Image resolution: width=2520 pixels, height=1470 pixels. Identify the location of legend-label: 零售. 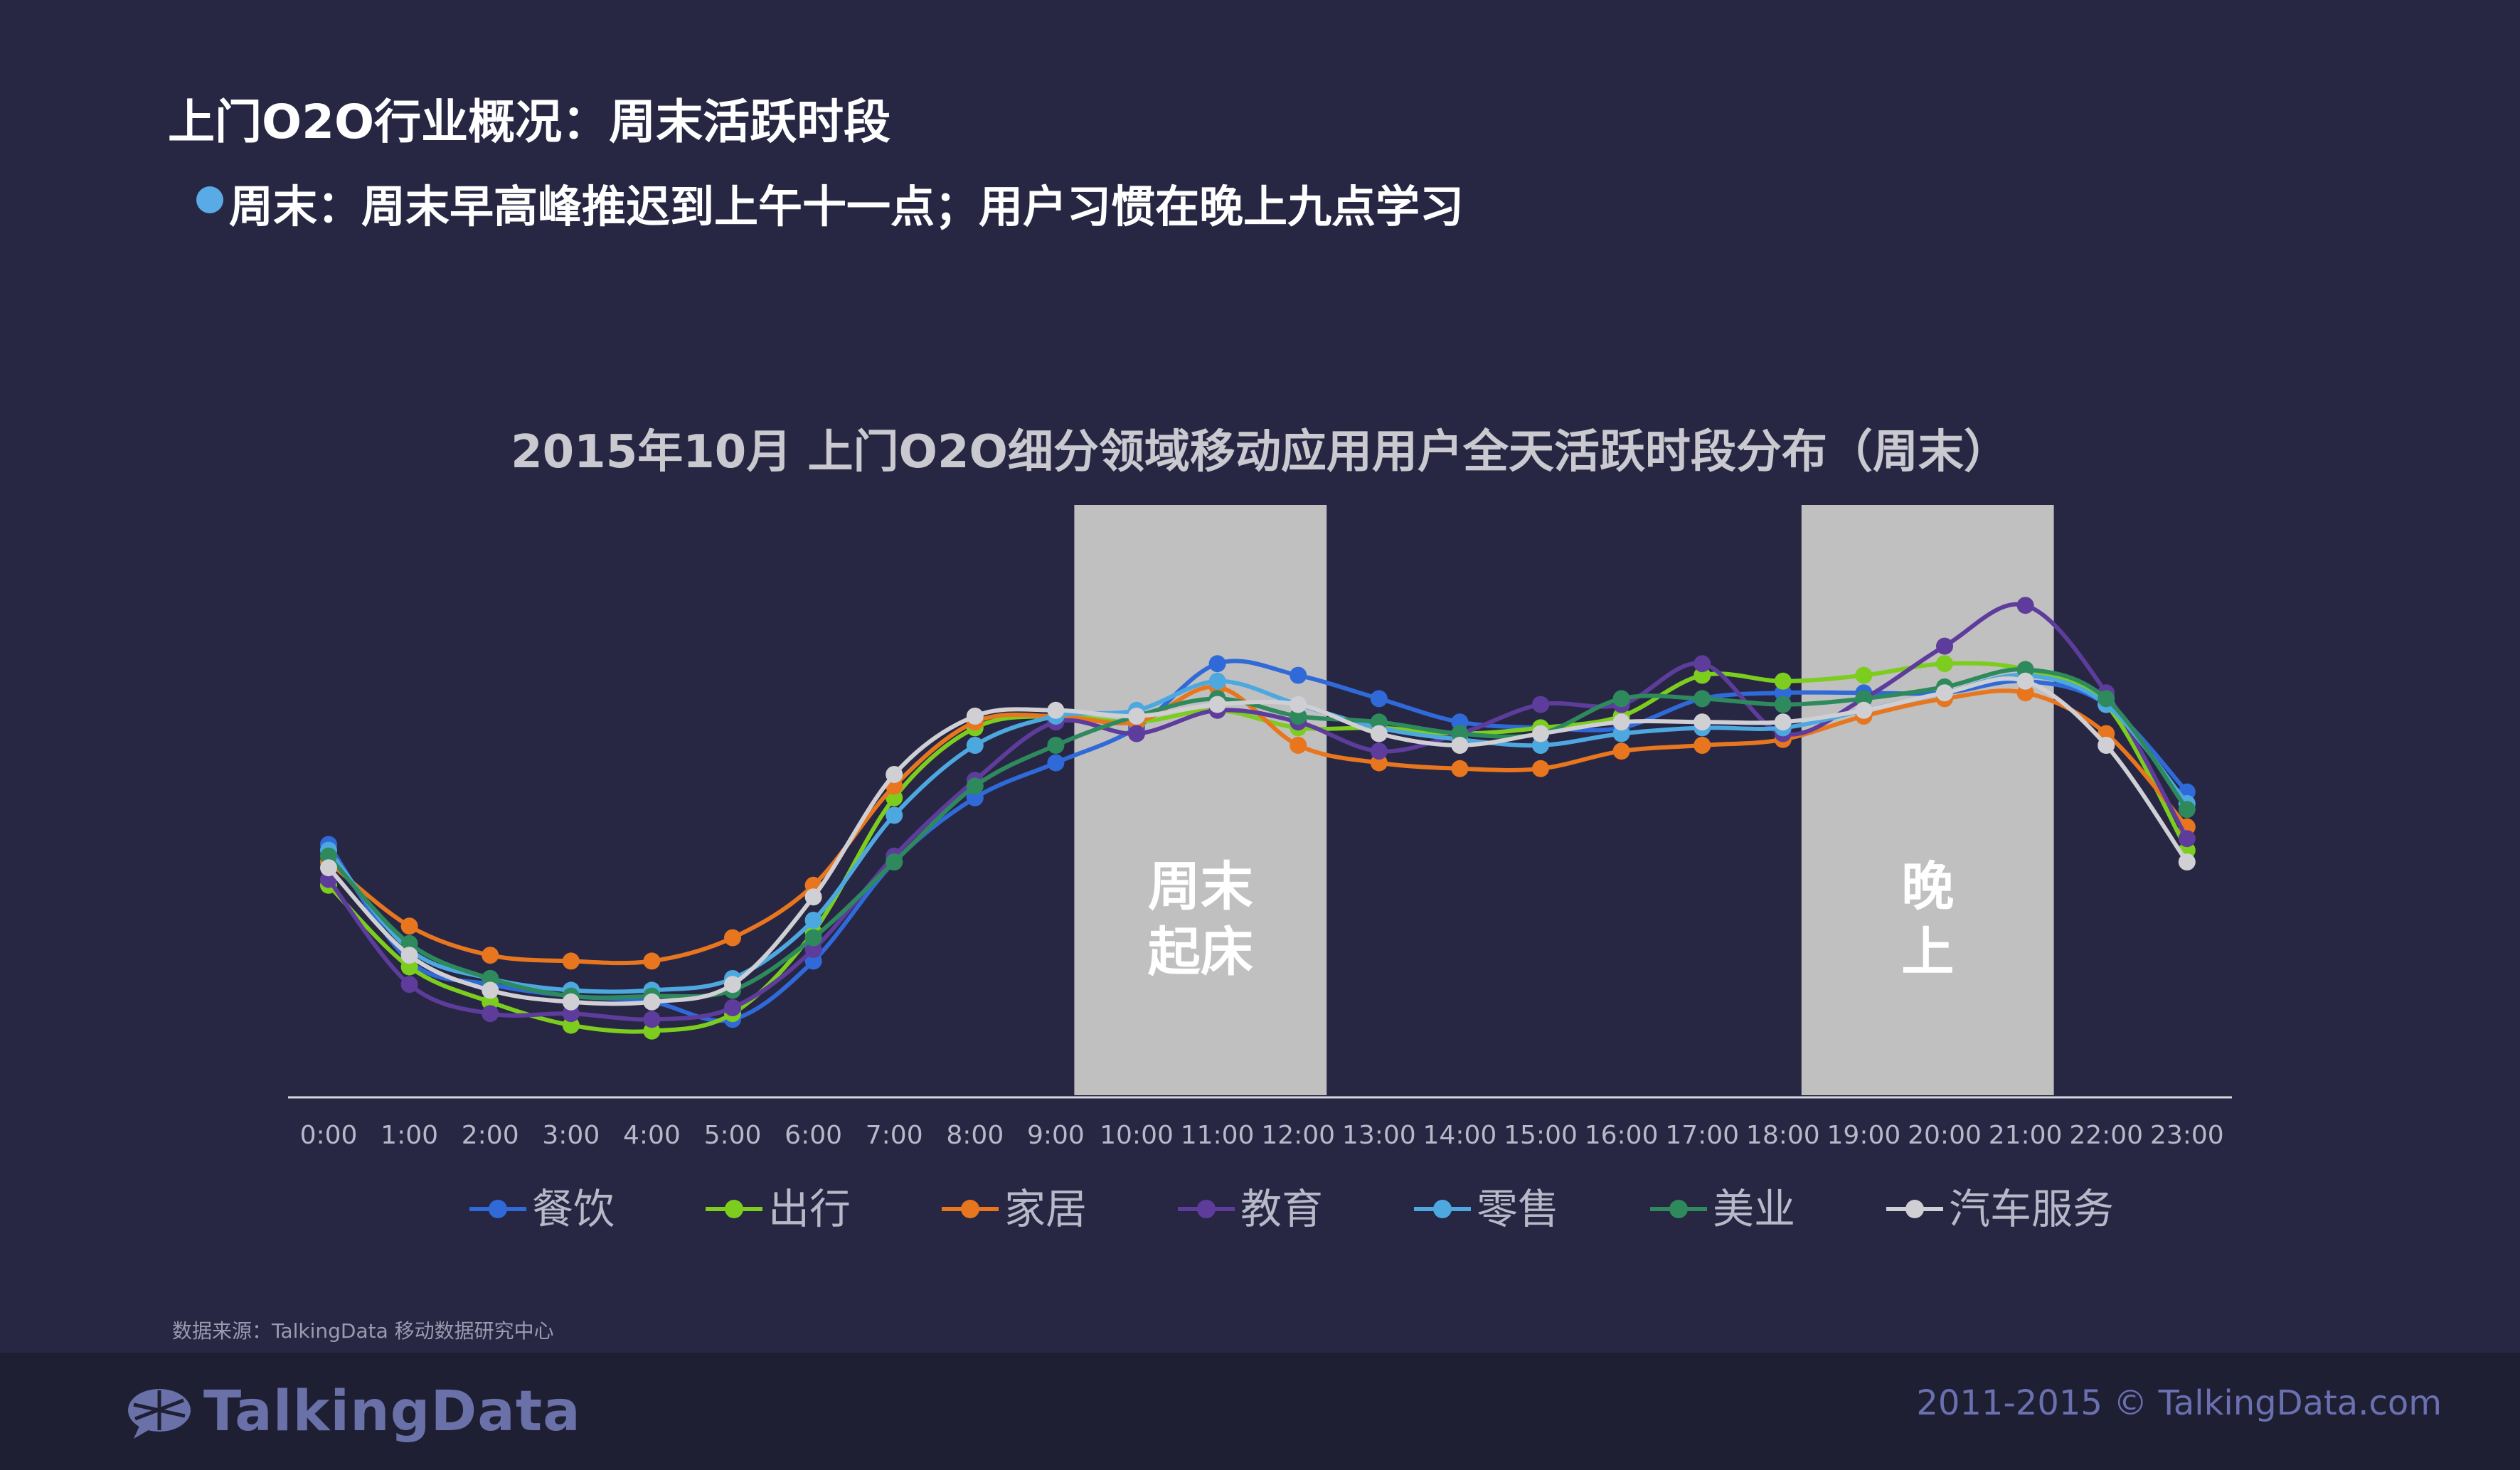
(1518, 1209).